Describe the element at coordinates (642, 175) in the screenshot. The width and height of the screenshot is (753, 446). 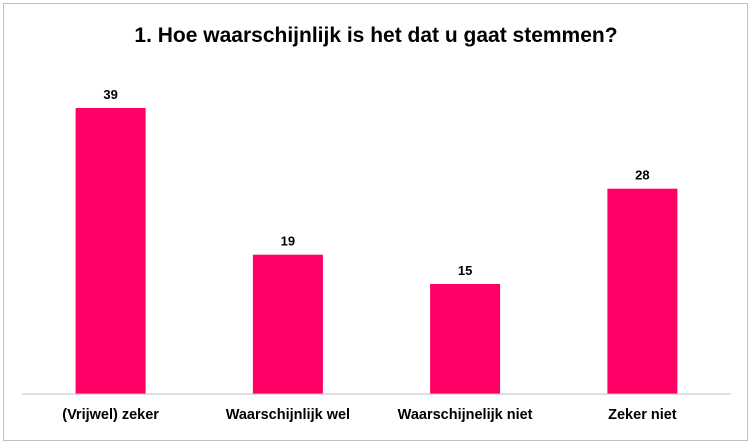
I see `data-label-4: 28` at that location.